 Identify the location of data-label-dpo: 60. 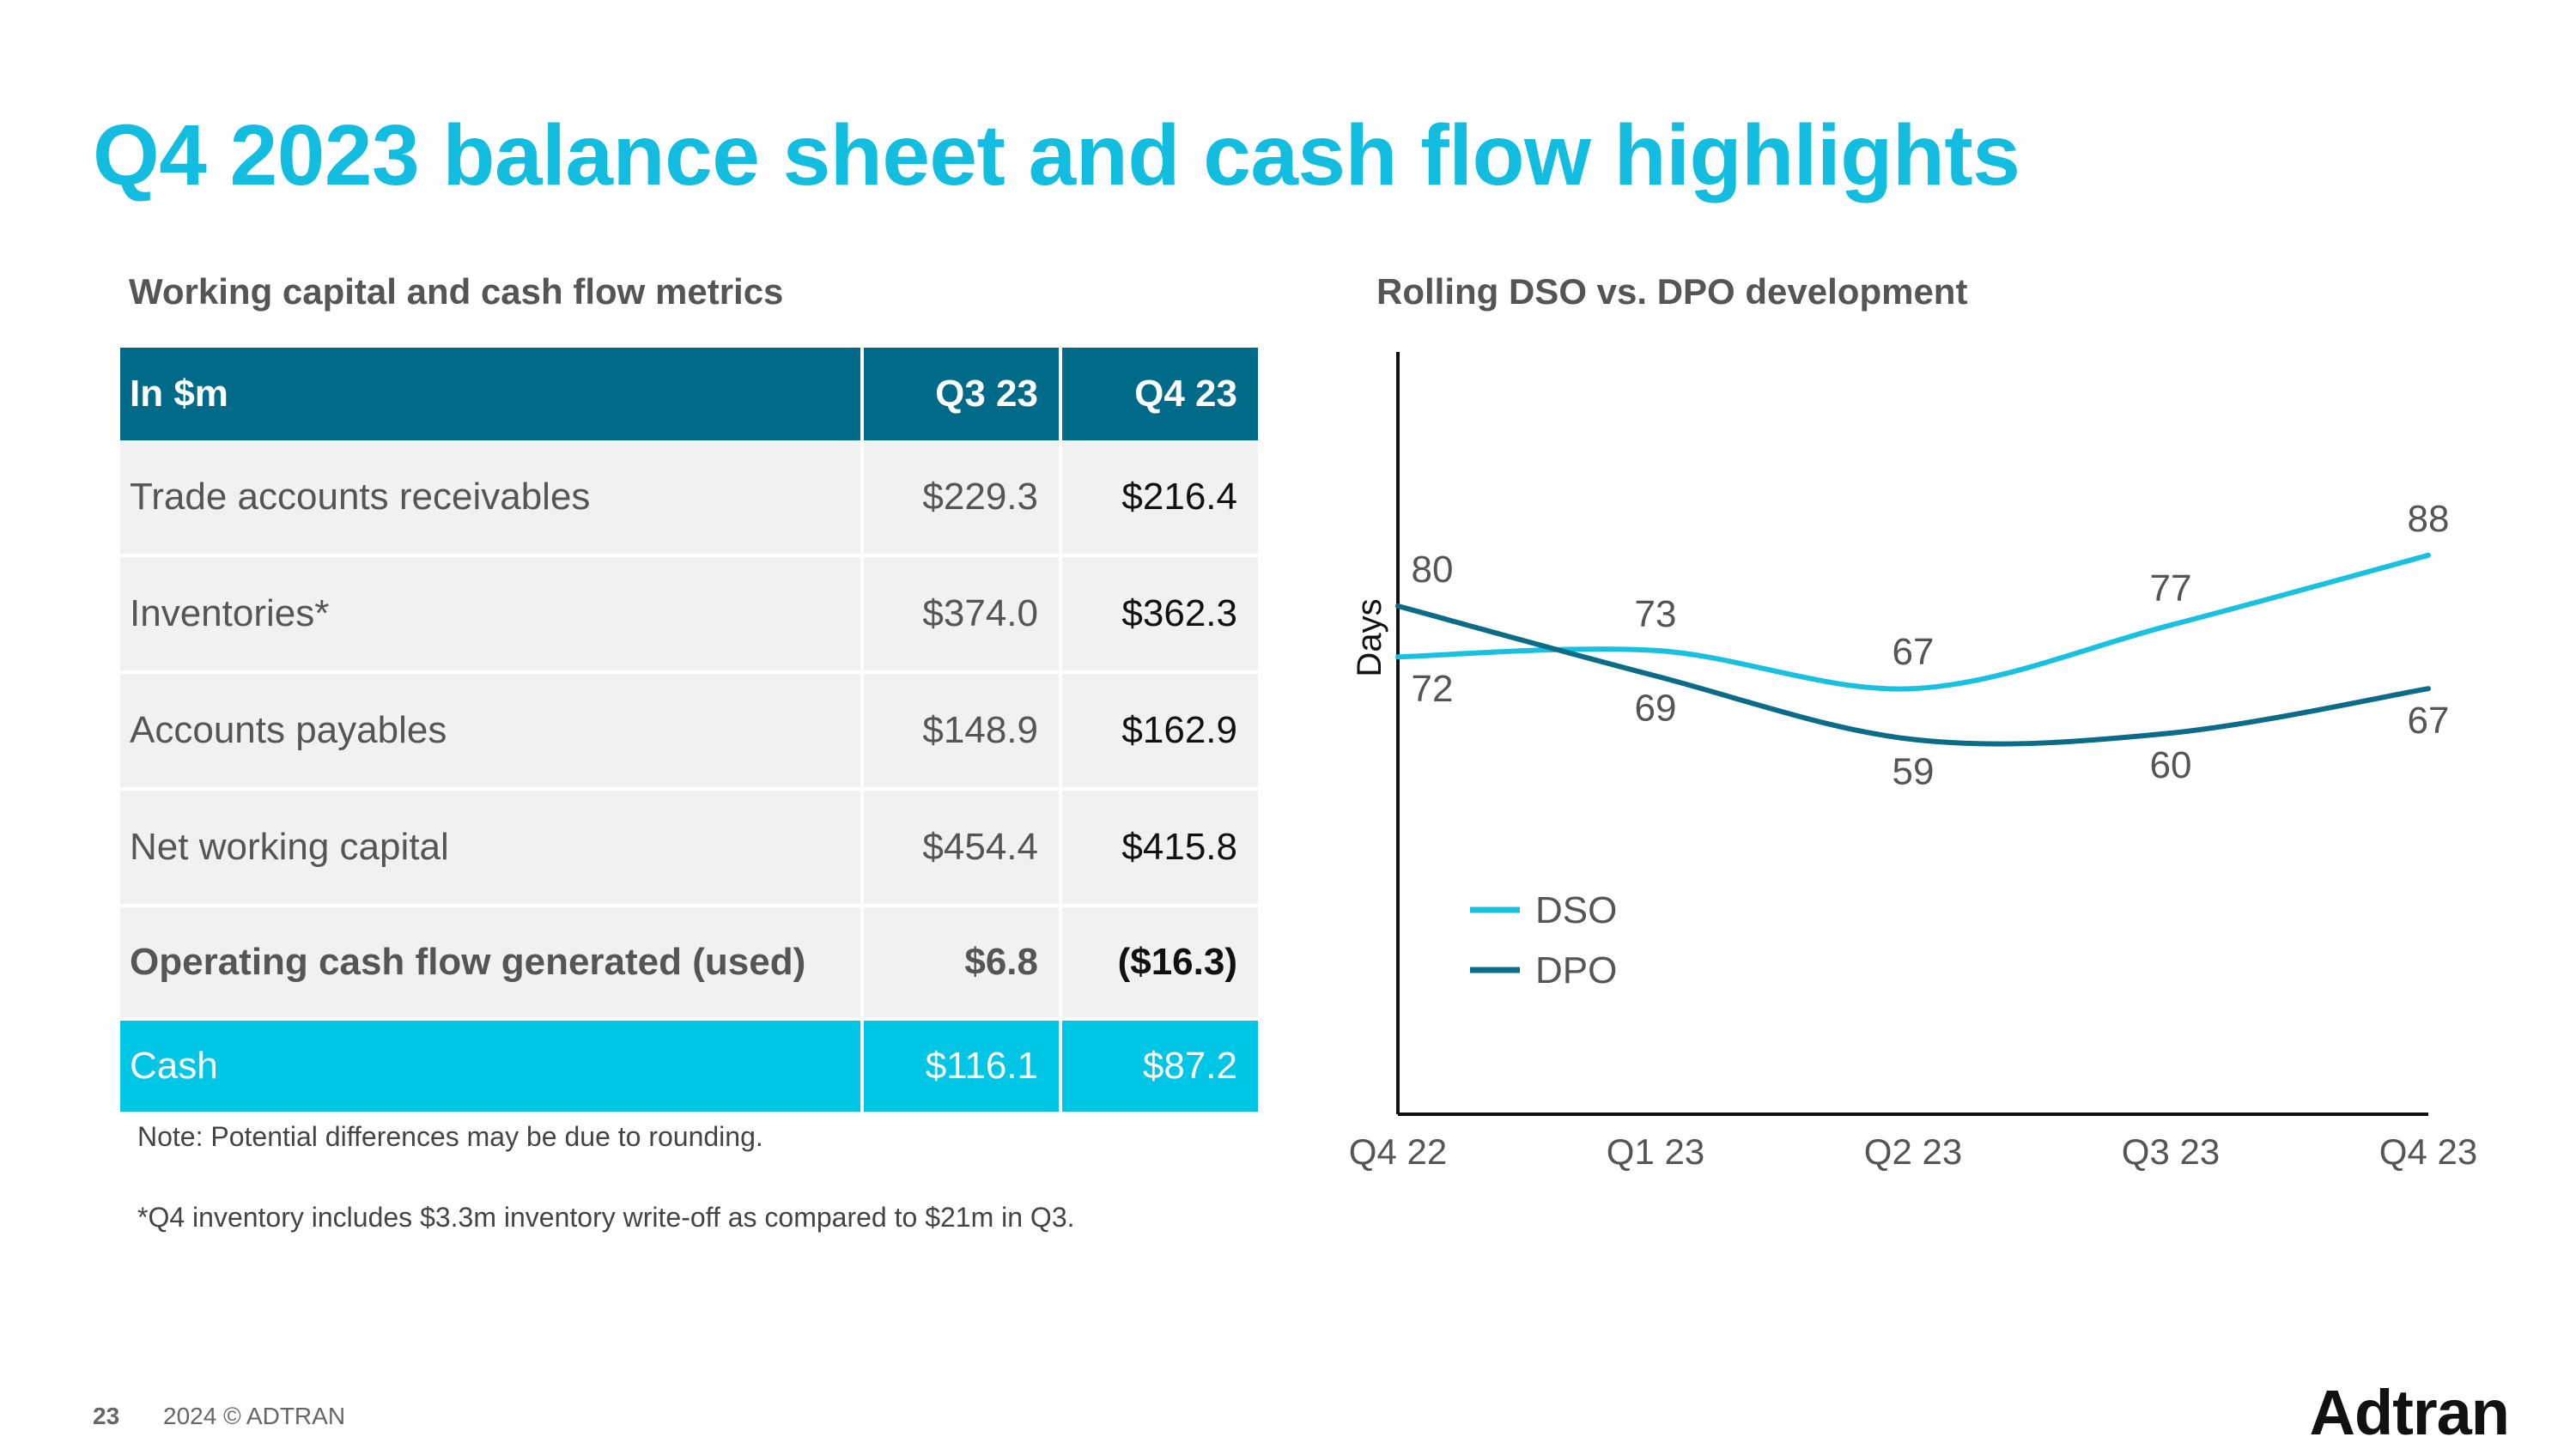
(2171, 765).